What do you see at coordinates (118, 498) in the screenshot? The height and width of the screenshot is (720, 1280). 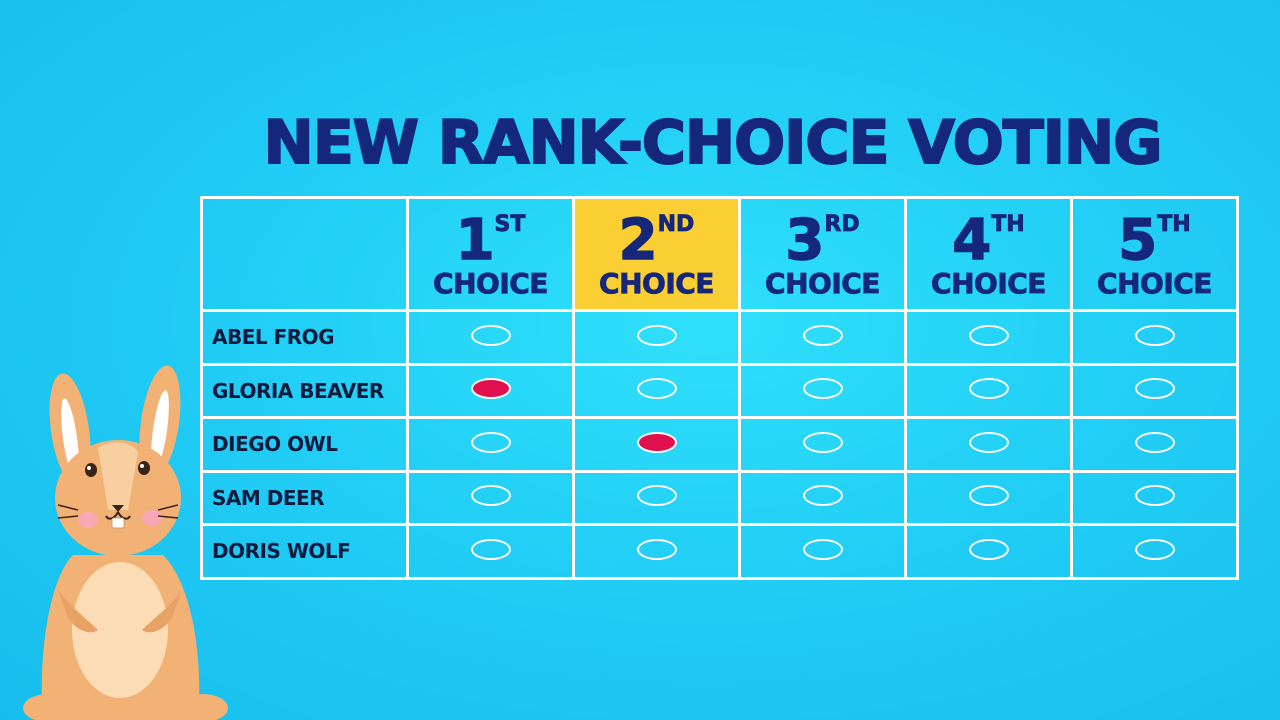 I see `rabbit-head` at bounding box center [118, 498].